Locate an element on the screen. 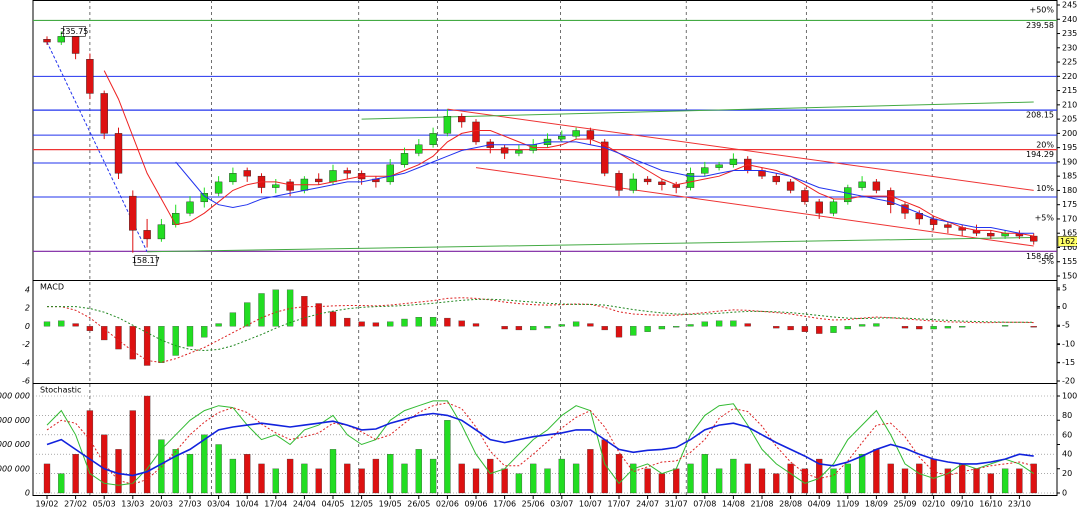 Image resolution: width=1077 pixels, height=512 pixels. x-tick-label: 02/06 is located at coordinates (447, 504).